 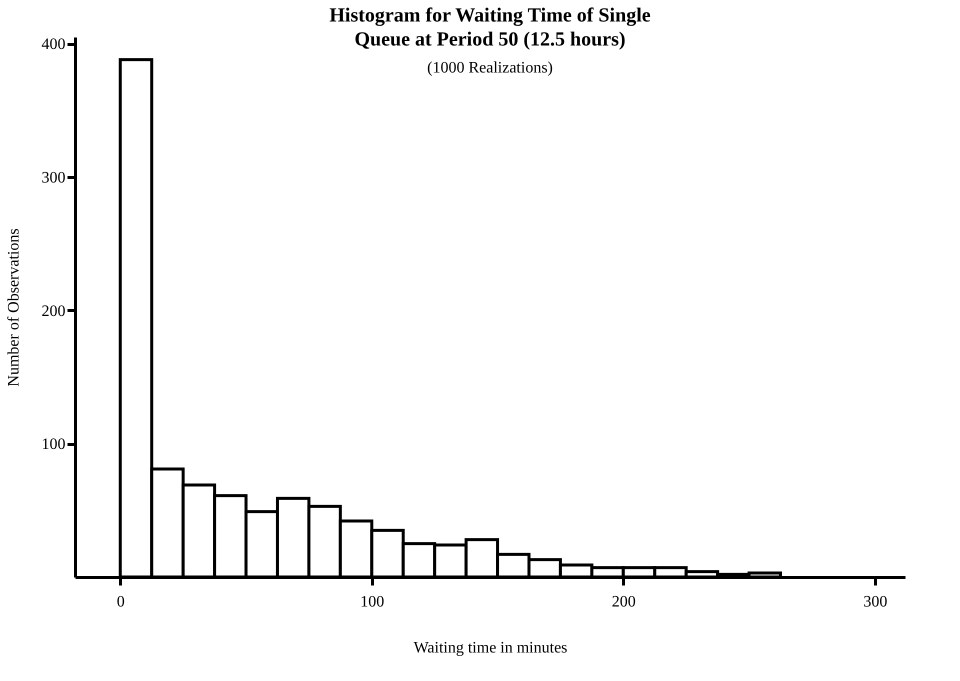 I want to click on x-tick-label: 300, so click(x=875, y=602).